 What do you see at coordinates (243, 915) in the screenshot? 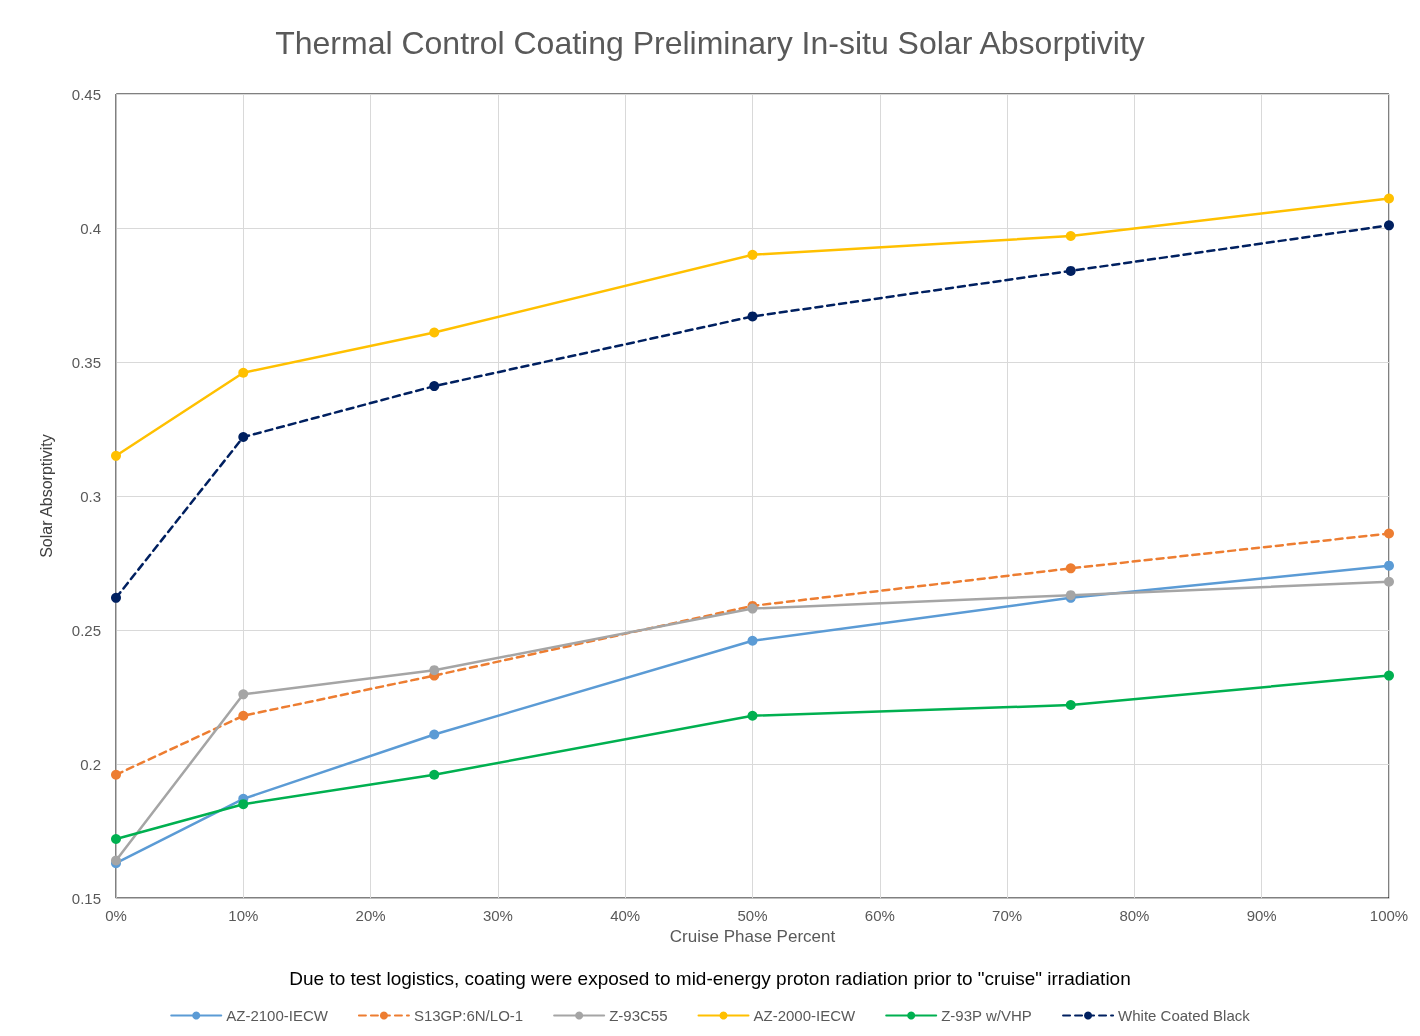
I see `x-tick-label: 10%` at bounding box center [243, 915].